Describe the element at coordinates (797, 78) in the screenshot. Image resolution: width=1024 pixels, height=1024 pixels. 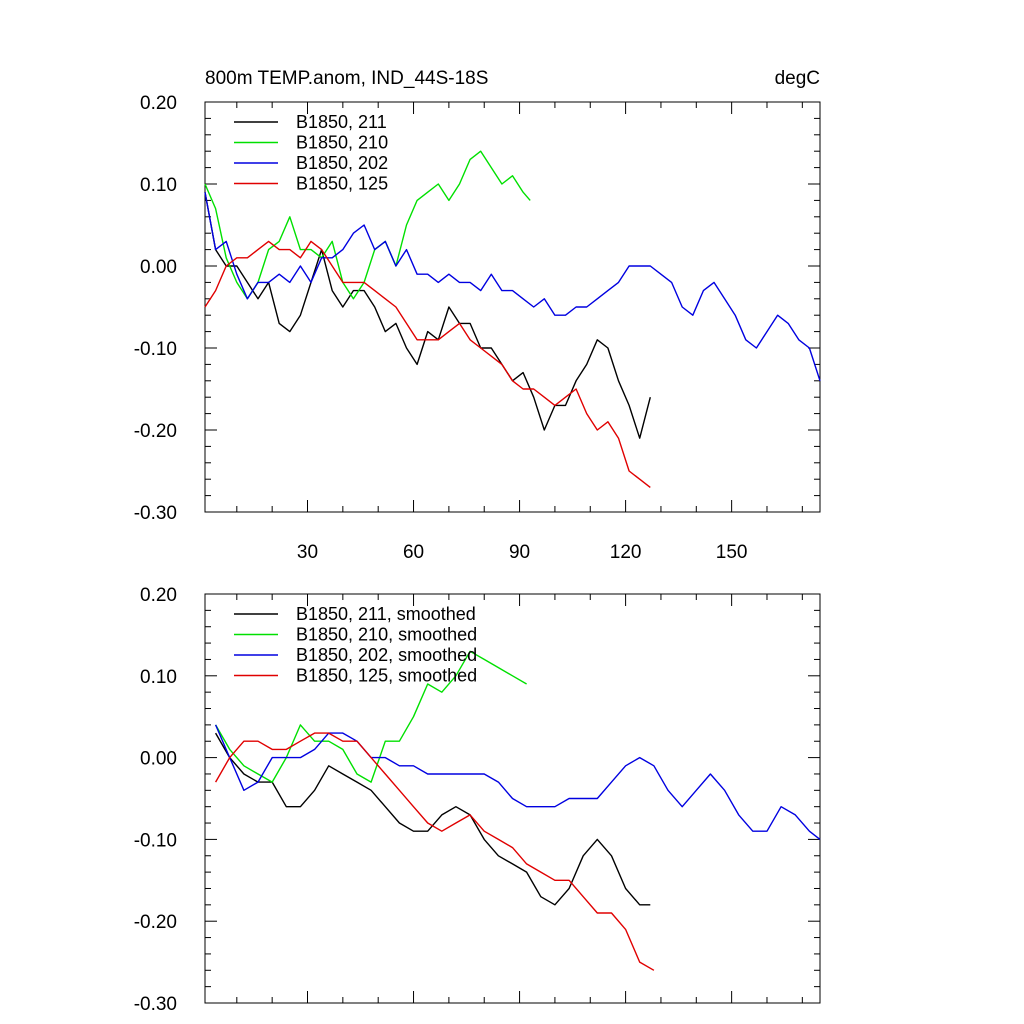
I see `units-label: degC` at that location.